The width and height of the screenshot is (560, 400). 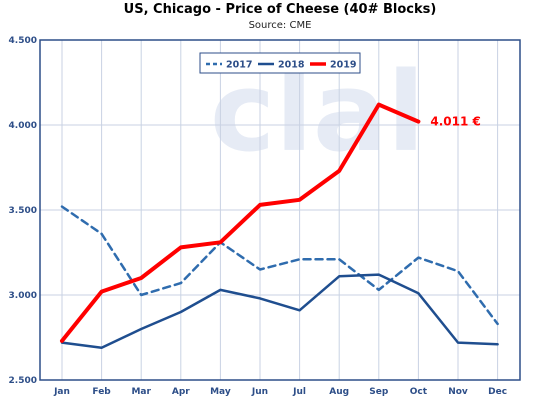 What do you see at coordinates (141, 392) in the screenshot?
I see `x-tick-label: Mar` at bounding box center [141, 392].